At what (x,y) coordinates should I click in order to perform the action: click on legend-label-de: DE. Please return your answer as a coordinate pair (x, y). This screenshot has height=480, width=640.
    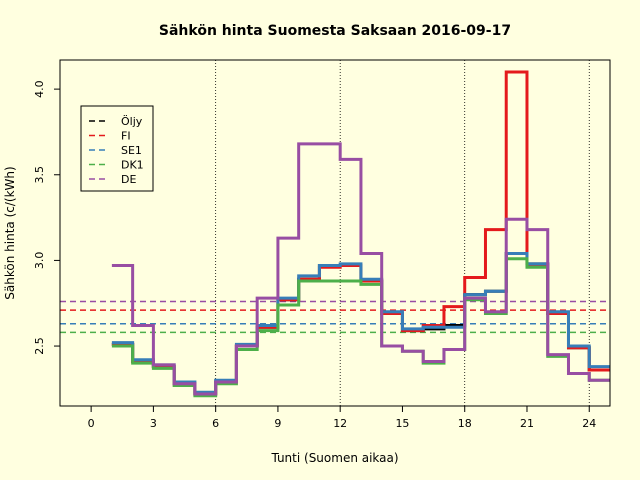
    Looking at the image, I should click on (128, 179).